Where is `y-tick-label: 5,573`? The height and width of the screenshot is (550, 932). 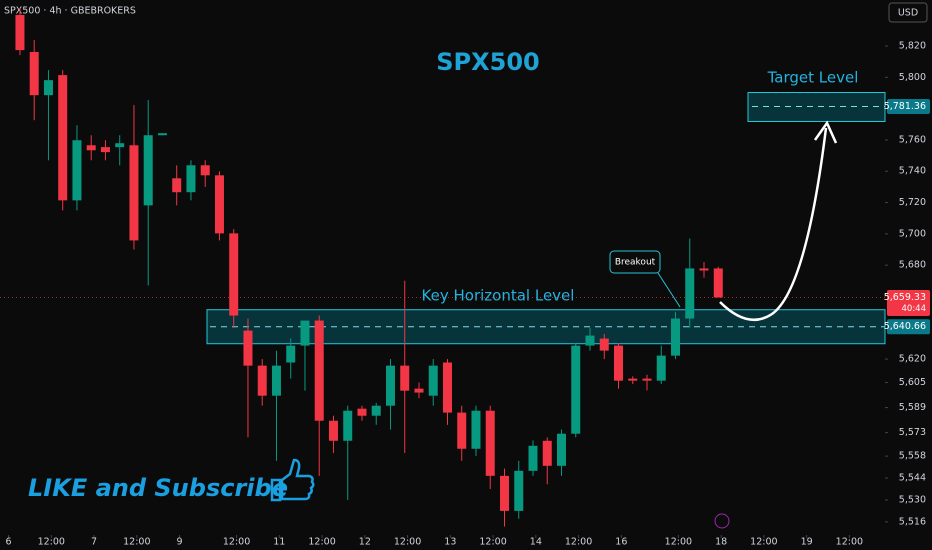 y-tick-label: 5,573 is located at coordinates (912, 432).